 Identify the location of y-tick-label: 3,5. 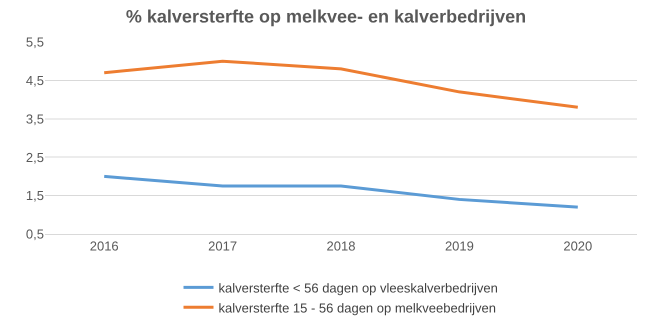
(35, 118).